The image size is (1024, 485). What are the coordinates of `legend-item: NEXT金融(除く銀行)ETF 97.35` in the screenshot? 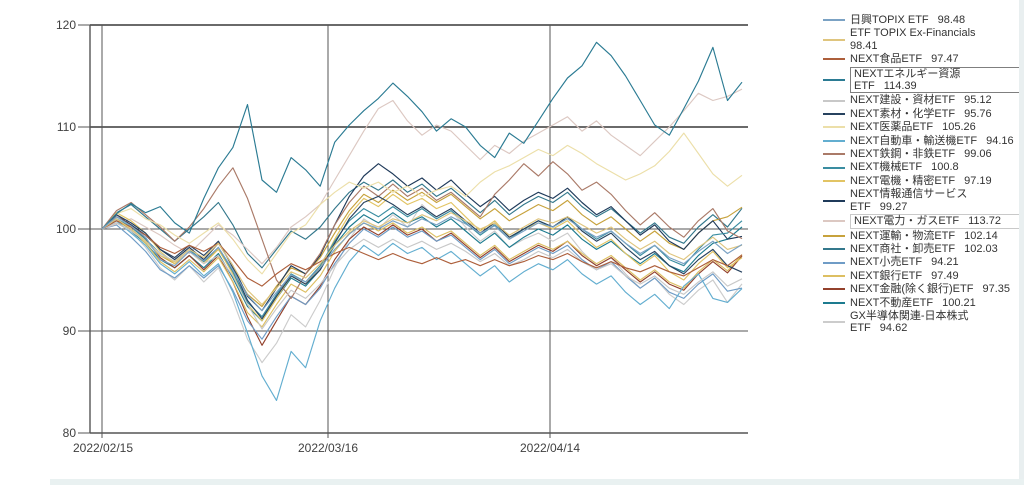 It's located at (922, 289).